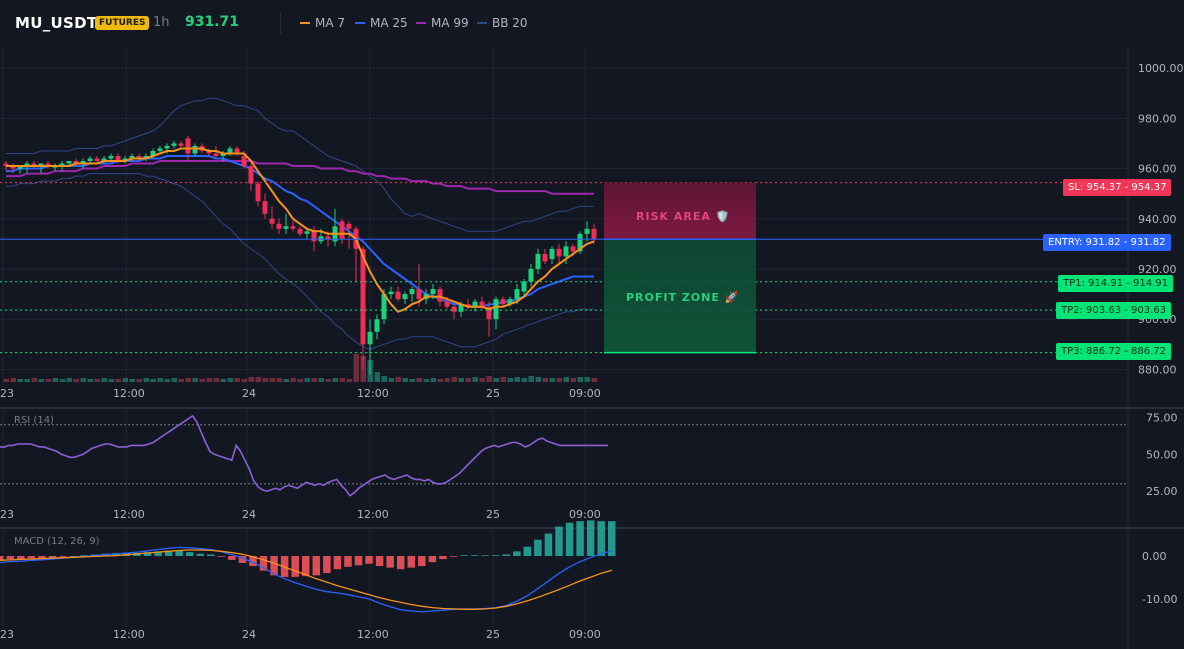 The height and width of the screenshot is (649, 1184). What do you see at coordinates (1157, 118) in the screenshot?
I see `price-axis-tick: 980.00` at bounding box center [1157, 118].